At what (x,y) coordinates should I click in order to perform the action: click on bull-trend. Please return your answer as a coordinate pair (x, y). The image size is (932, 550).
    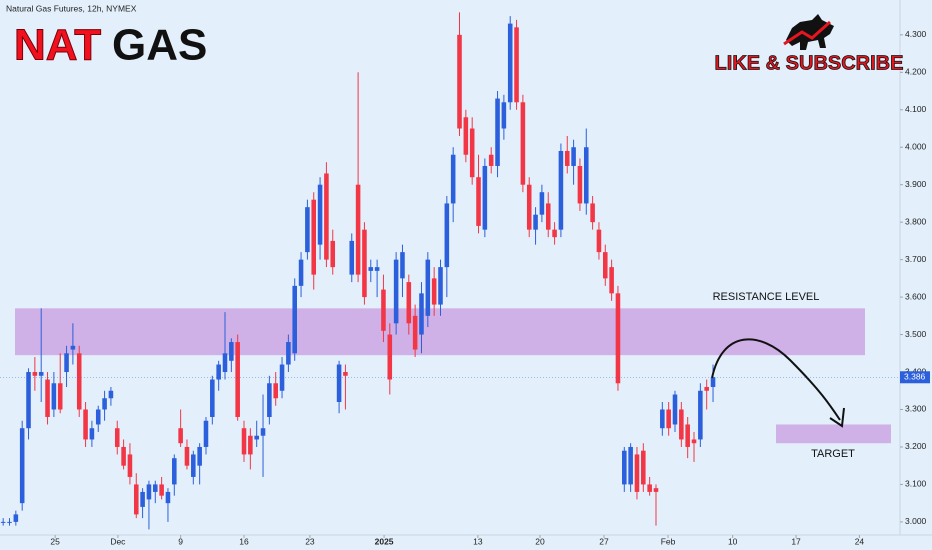
    Looking at the image, I should click on (807, 33).